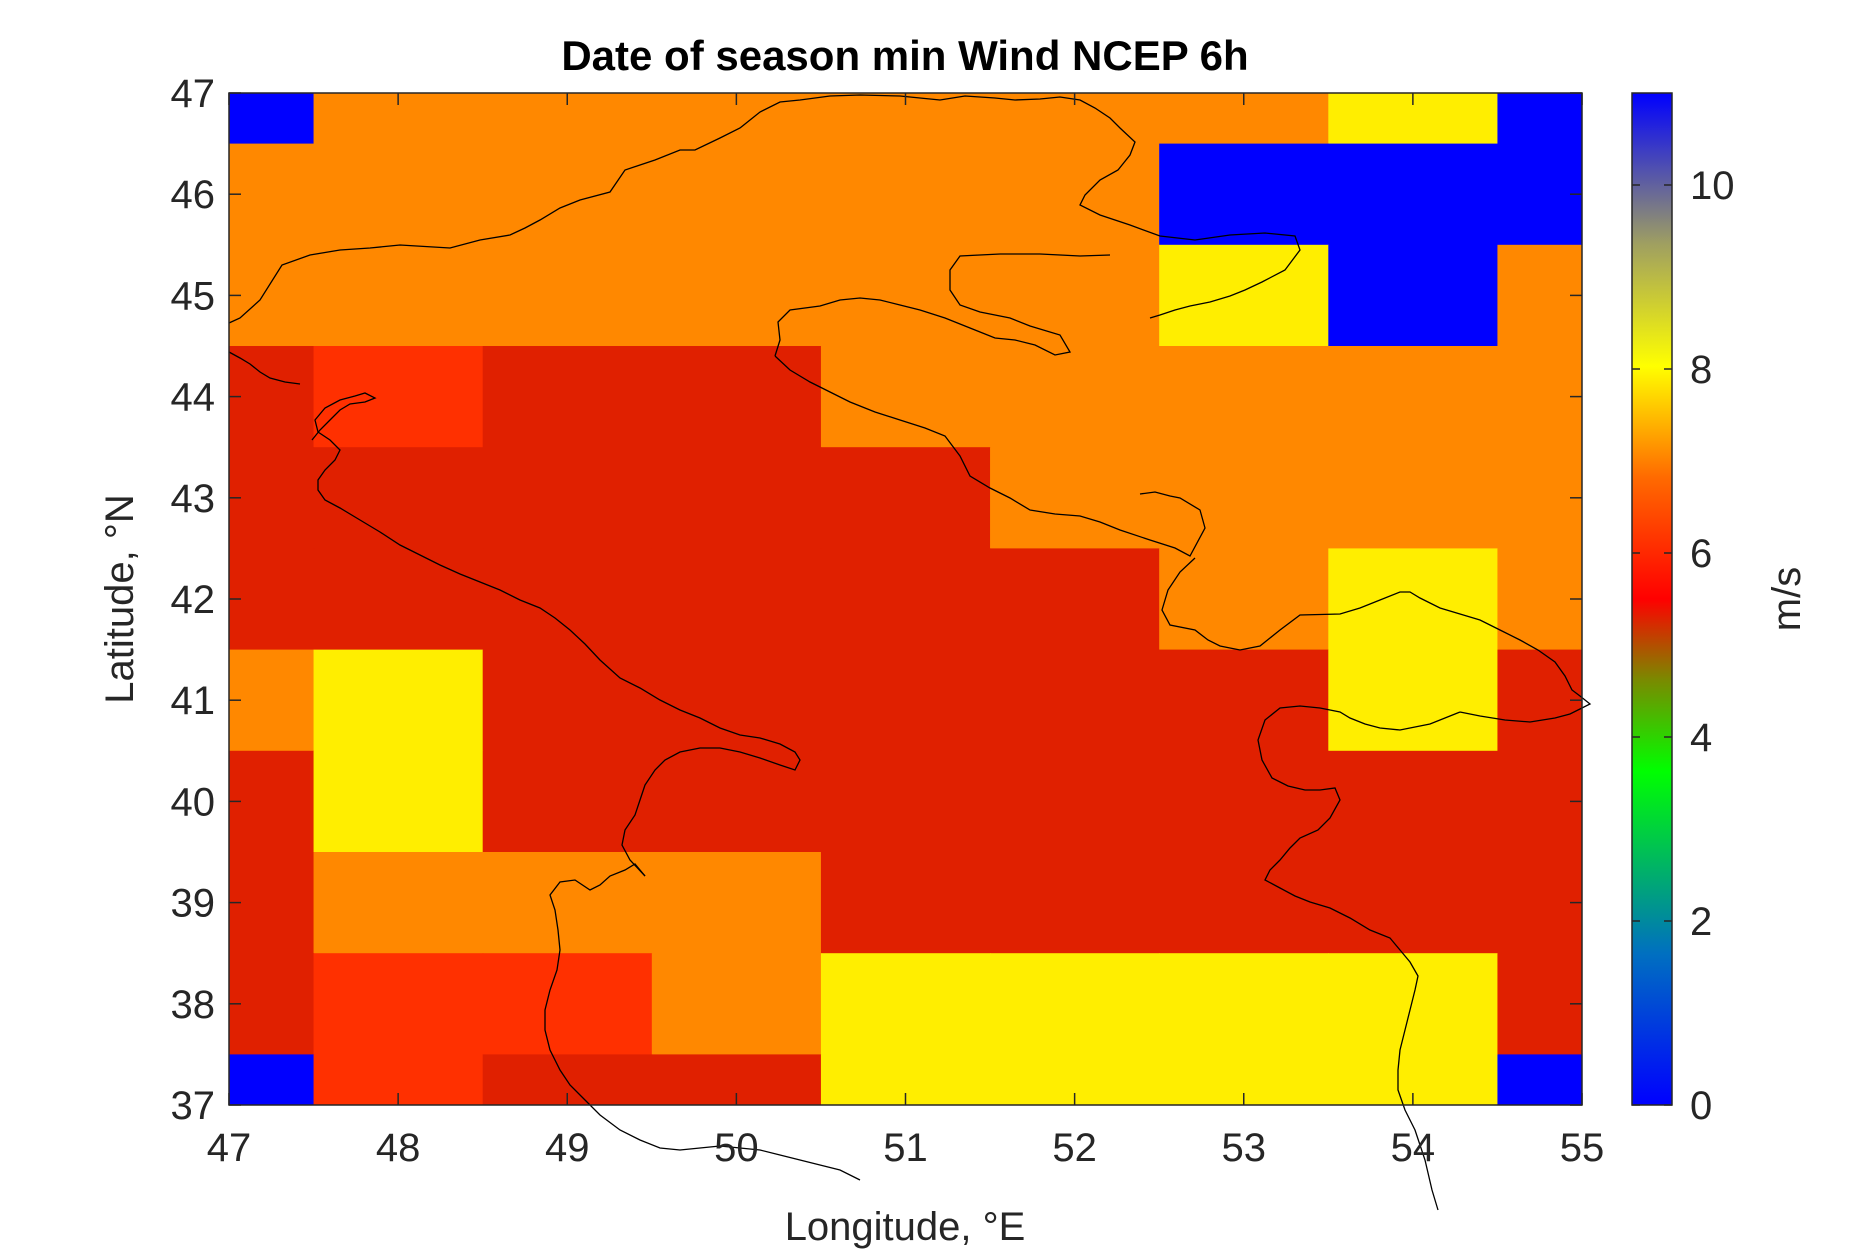 This screenshot has height=1250, width=1875. What do you see at coordinates (1701, 1106) in the screenshot?
I see `colorbar-tick-label: 0` at bounding box center [1701, 1106].